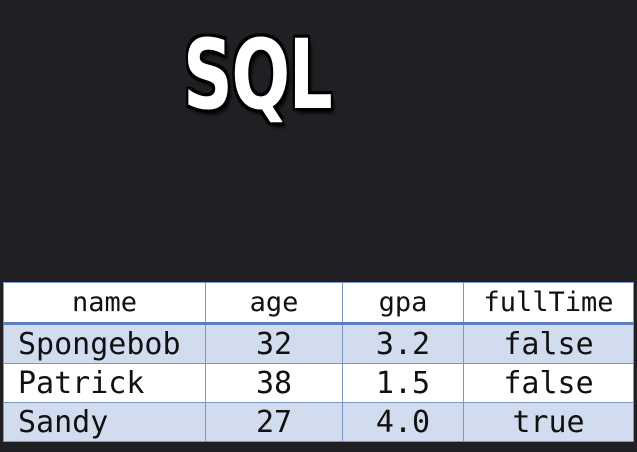  Describe the element at coordinates (403, 383) in the screenshot. I see `cell-gpa: 1.5` at that location.